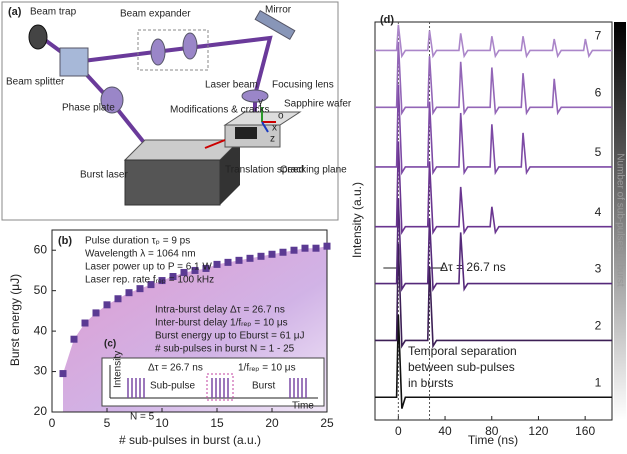  What do you see at coordinates (231, 85) in the screenshot?
I see `label: Laser beam` at bounding box center [231, 85].